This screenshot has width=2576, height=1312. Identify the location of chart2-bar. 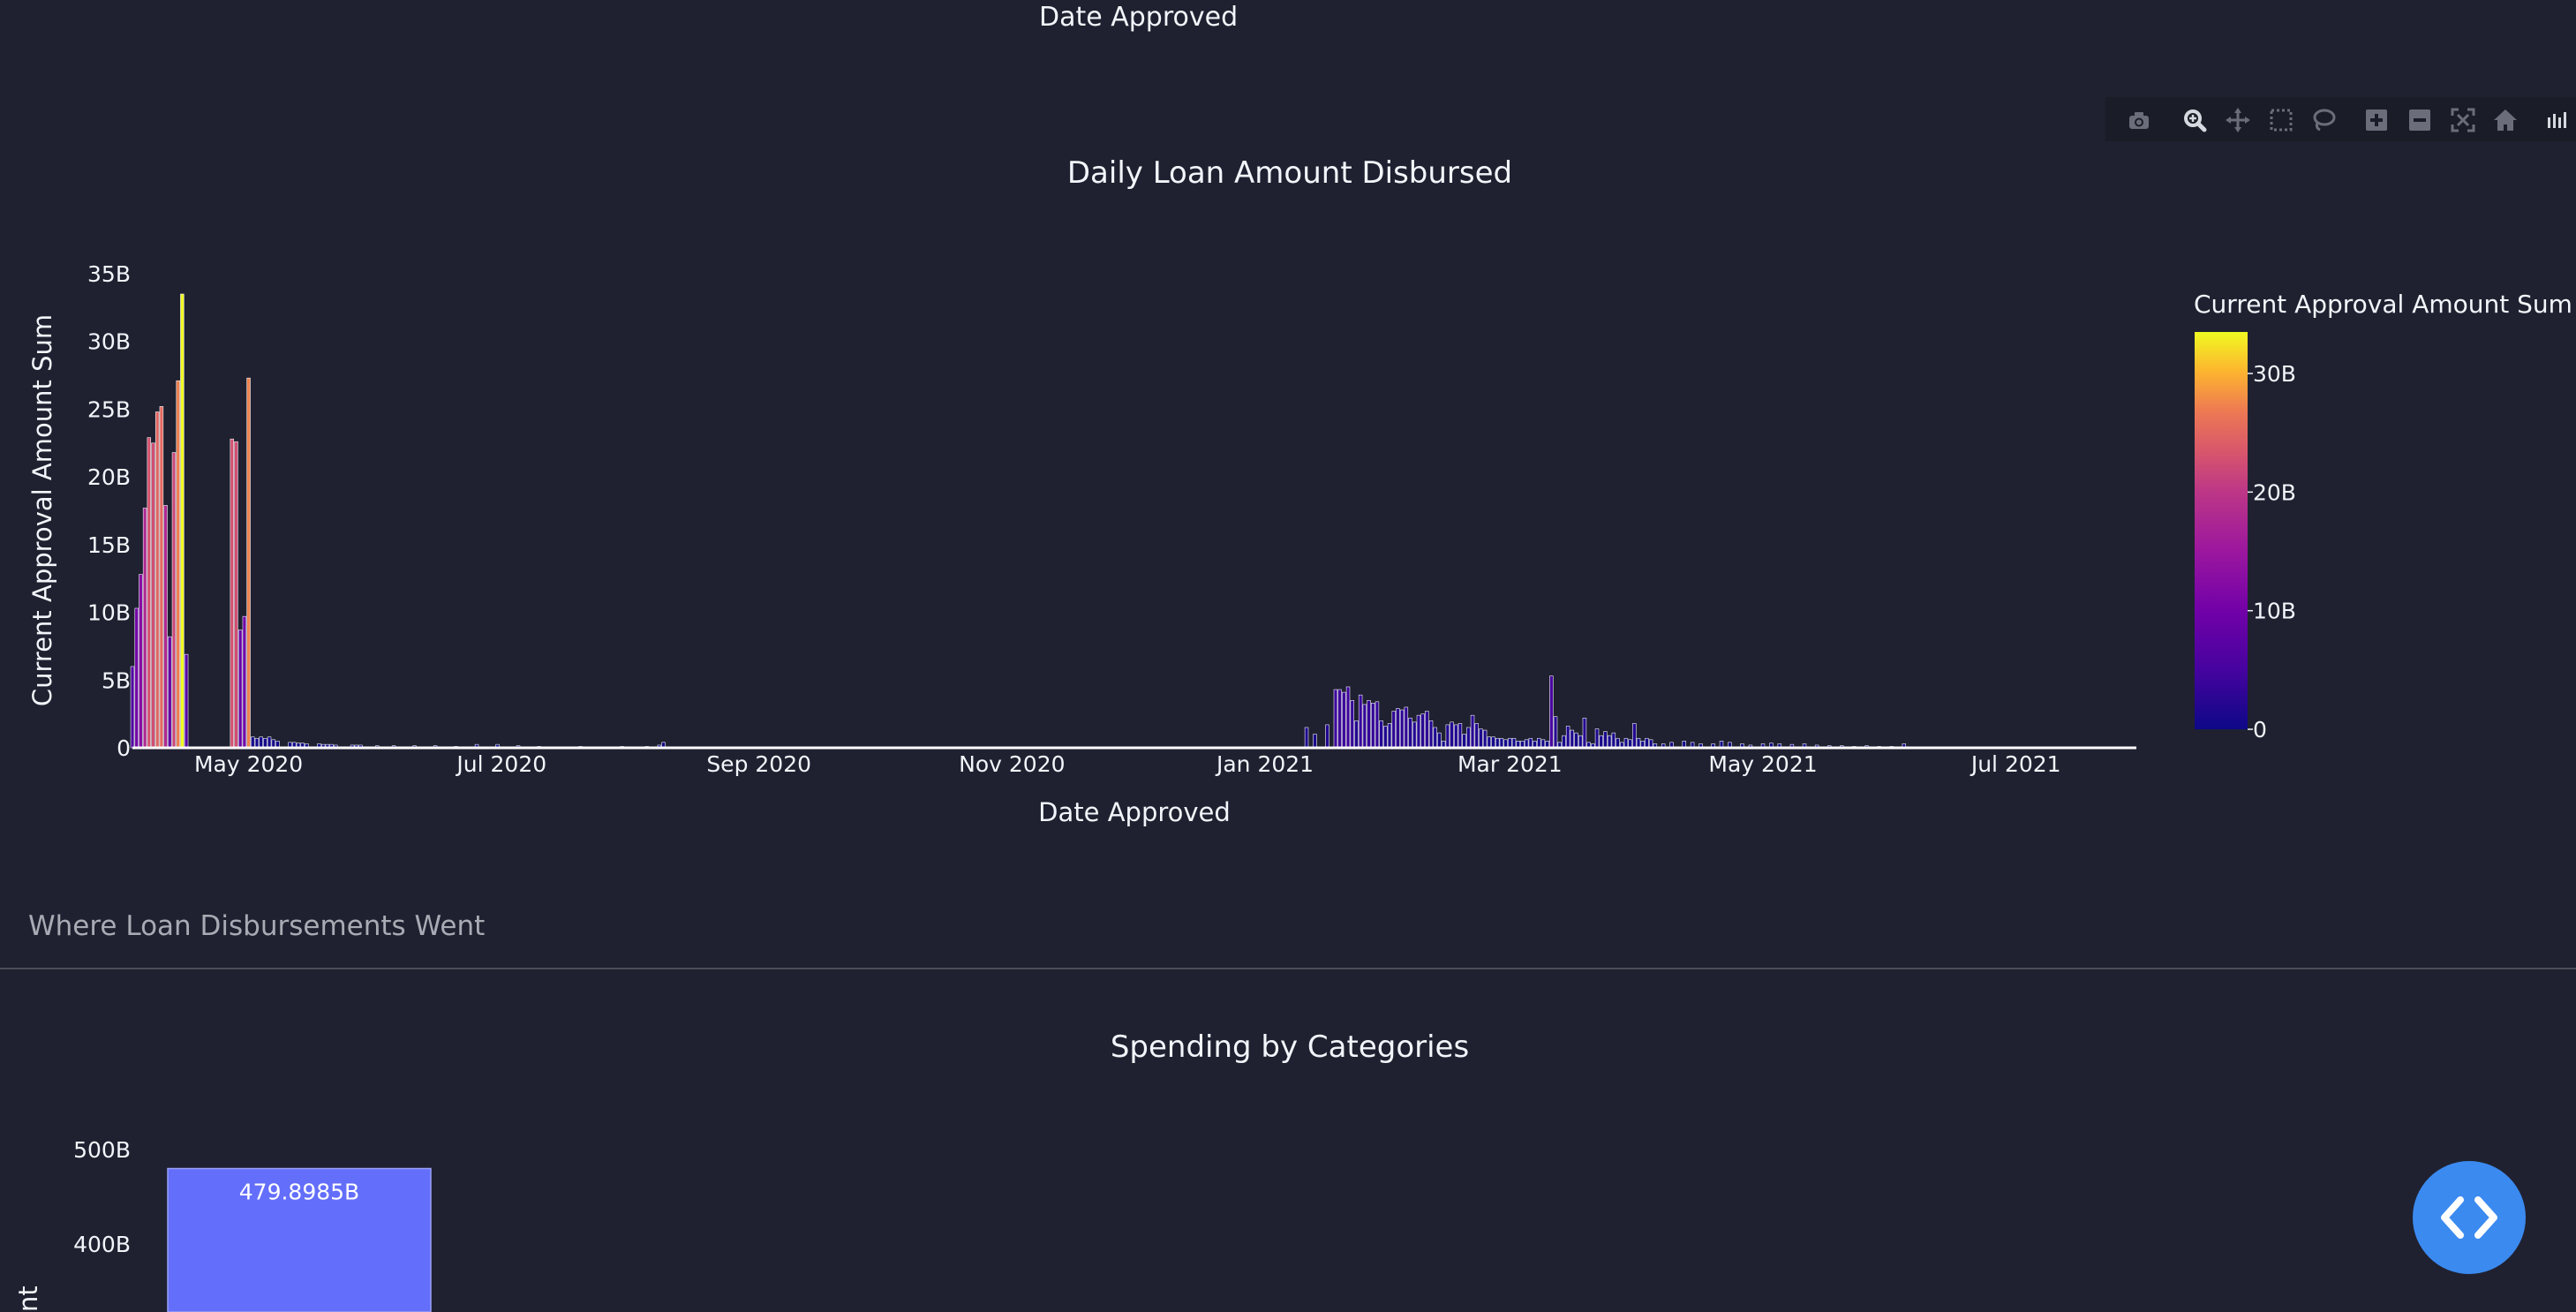
(300, 1239).